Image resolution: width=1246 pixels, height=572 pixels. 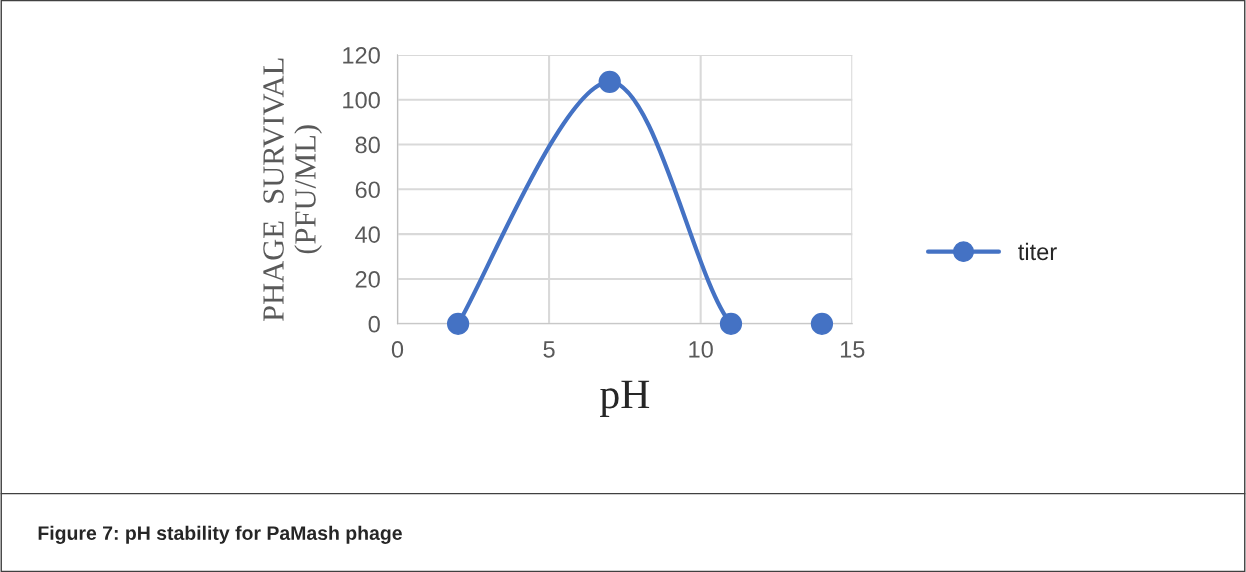 I want to click on x-axis-title: pH, so click(x=625, y=398).